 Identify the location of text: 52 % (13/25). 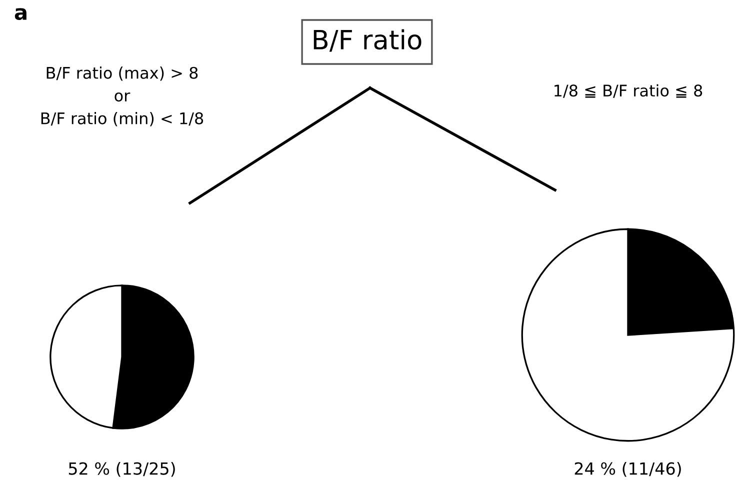
(121, 469).